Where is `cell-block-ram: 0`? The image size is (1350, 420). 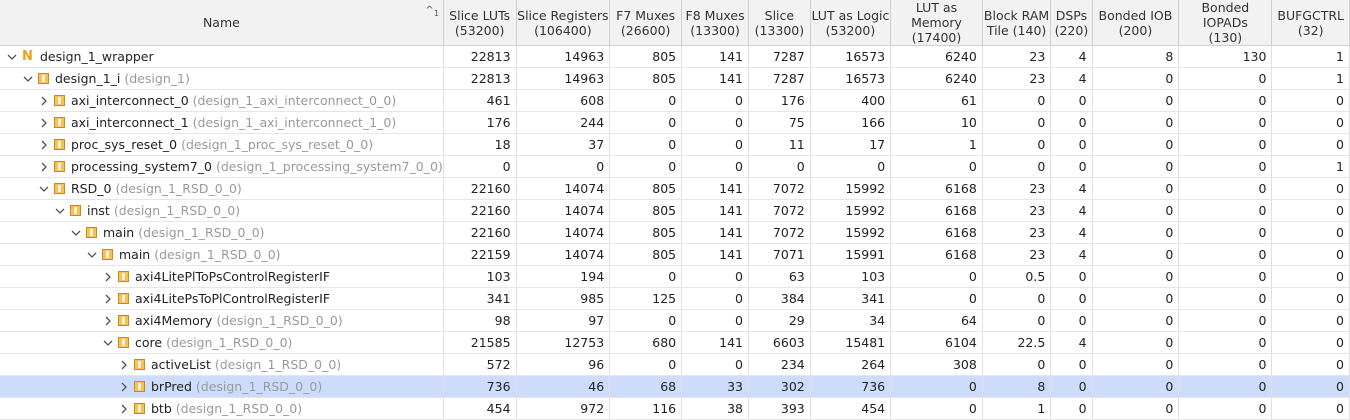
cell-block-ram: 0 is located at coordinates (1017, 364).